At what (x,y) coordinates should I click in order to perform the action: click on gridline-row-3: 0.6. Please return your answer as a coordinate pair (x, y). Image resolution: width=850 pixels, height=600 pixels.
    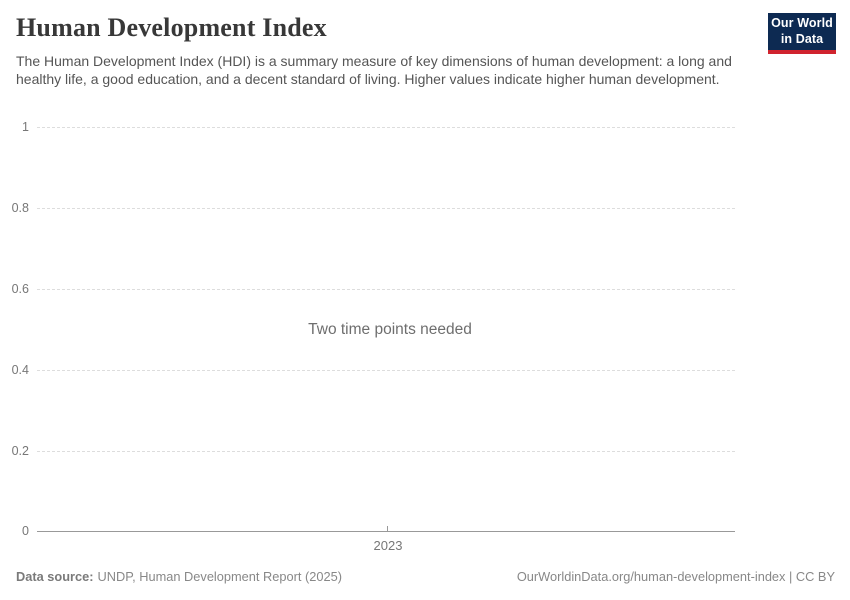
    Looking at the image, I should click on (371, 289).